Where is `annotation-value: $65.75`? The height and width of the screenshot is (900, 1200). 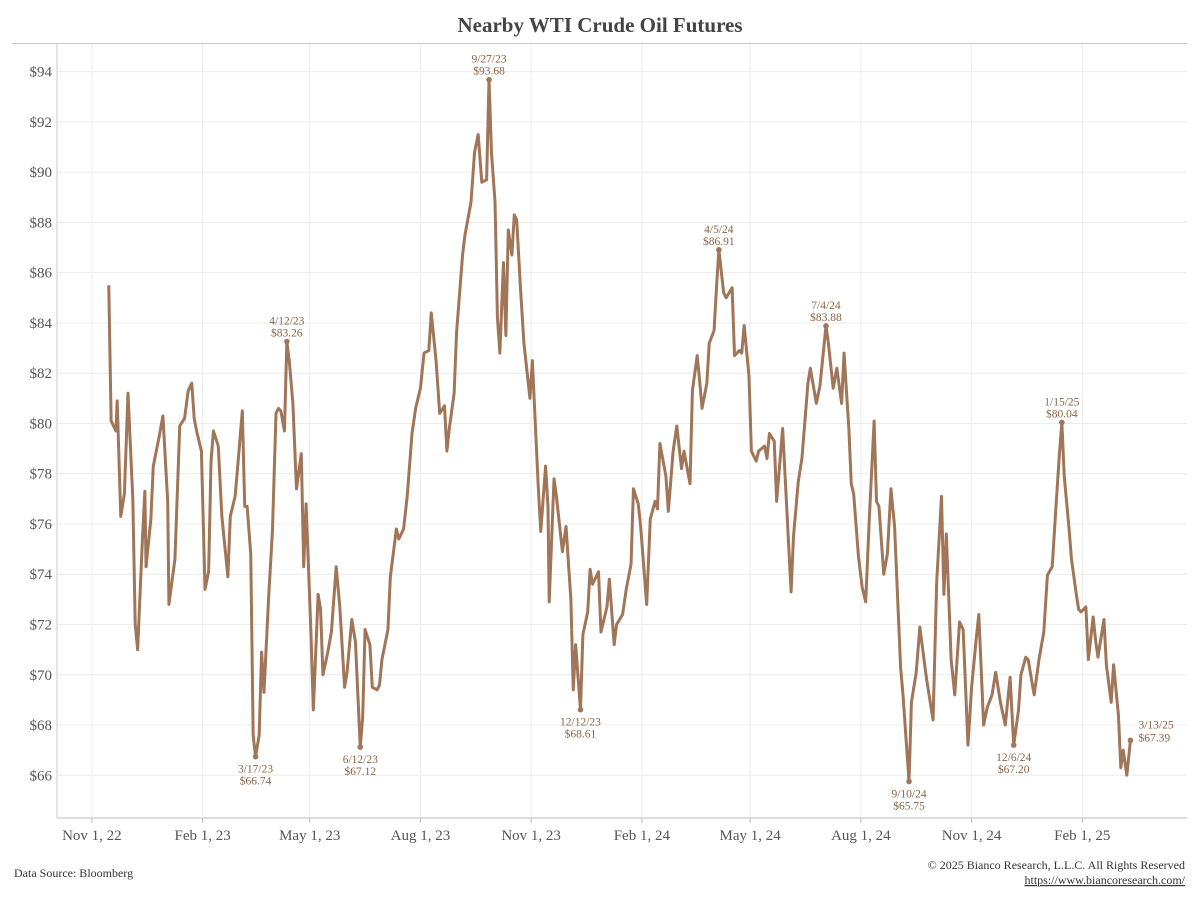 annotation-value: $65.75 is located at coordinates (909, 806).